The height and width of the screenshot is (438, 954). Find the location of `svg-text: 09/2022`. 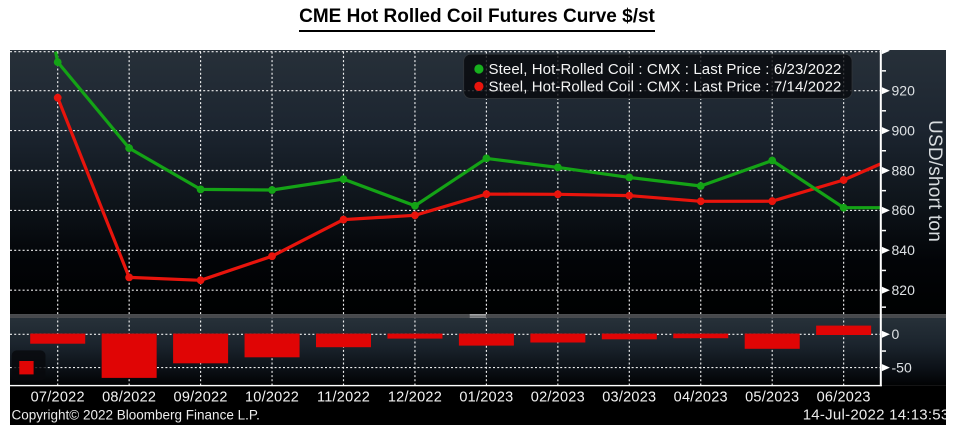

svg-text: 09/2022 is located at coordinates (201, 398).